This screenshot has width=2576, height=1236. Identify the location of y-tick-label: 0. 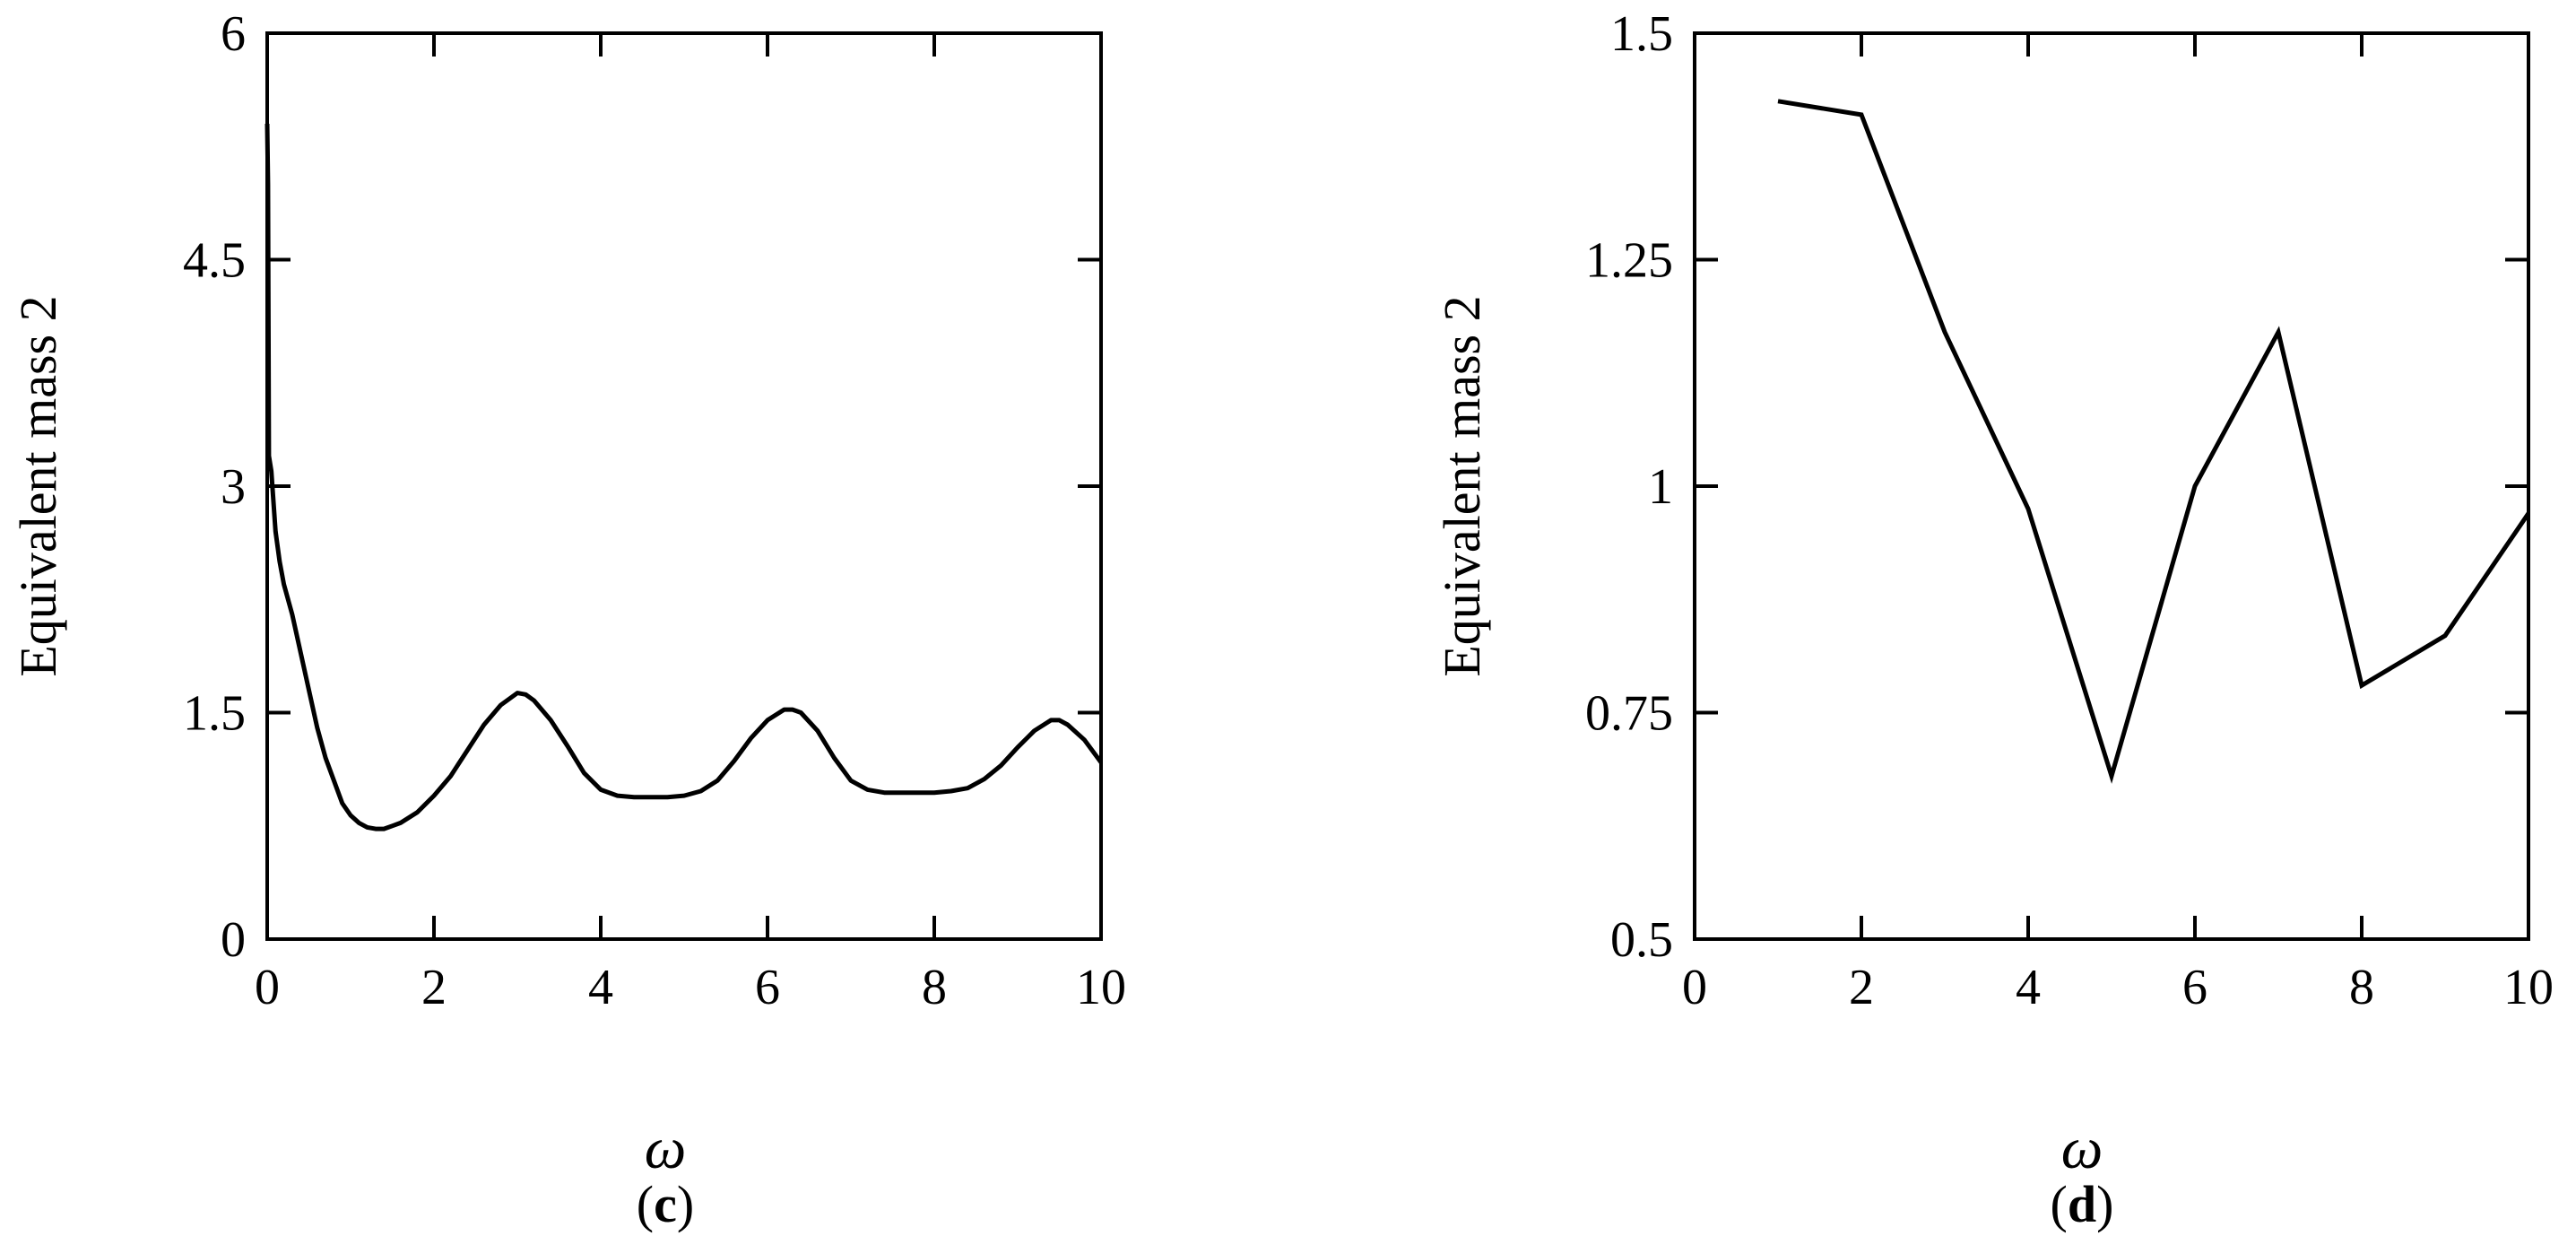
(233, 940).